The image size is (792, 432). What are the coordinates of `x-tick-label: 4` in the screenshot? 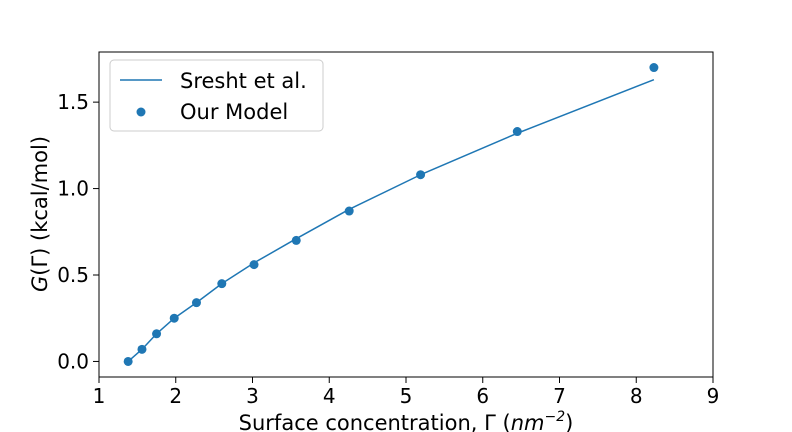 It's located at (329, 396).